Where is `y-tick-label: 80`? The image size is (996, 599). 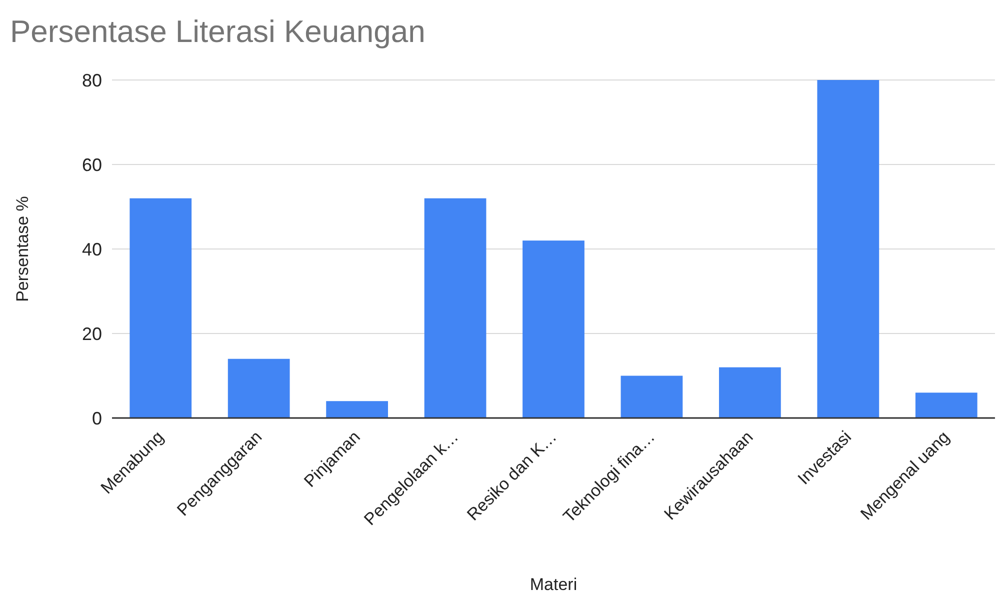
y-tick-label: 80 is located at coordinates (92, 80).